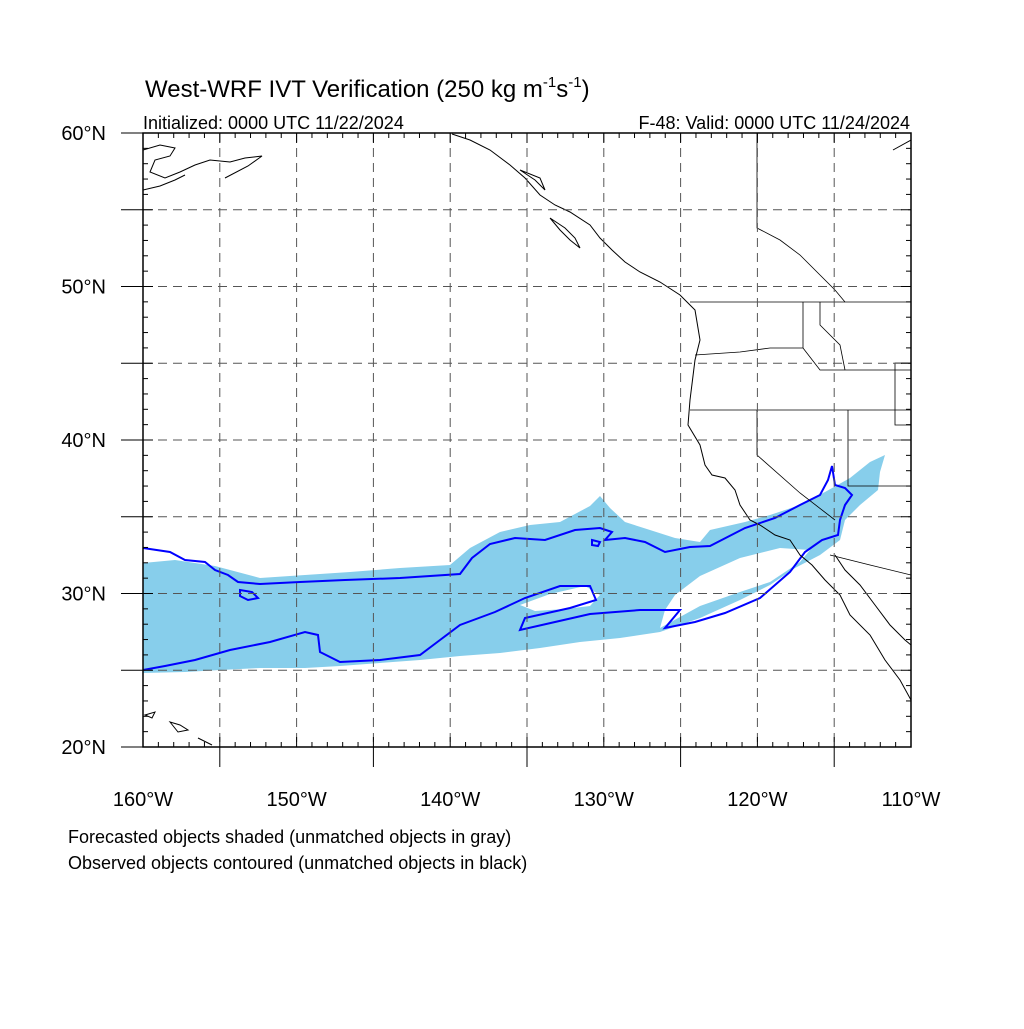 The height and width of the screenshot is (1029, 1024). Describe the element at coordinates (665, 588) in the screenshot. I see `forecast-object-gap` at that location.